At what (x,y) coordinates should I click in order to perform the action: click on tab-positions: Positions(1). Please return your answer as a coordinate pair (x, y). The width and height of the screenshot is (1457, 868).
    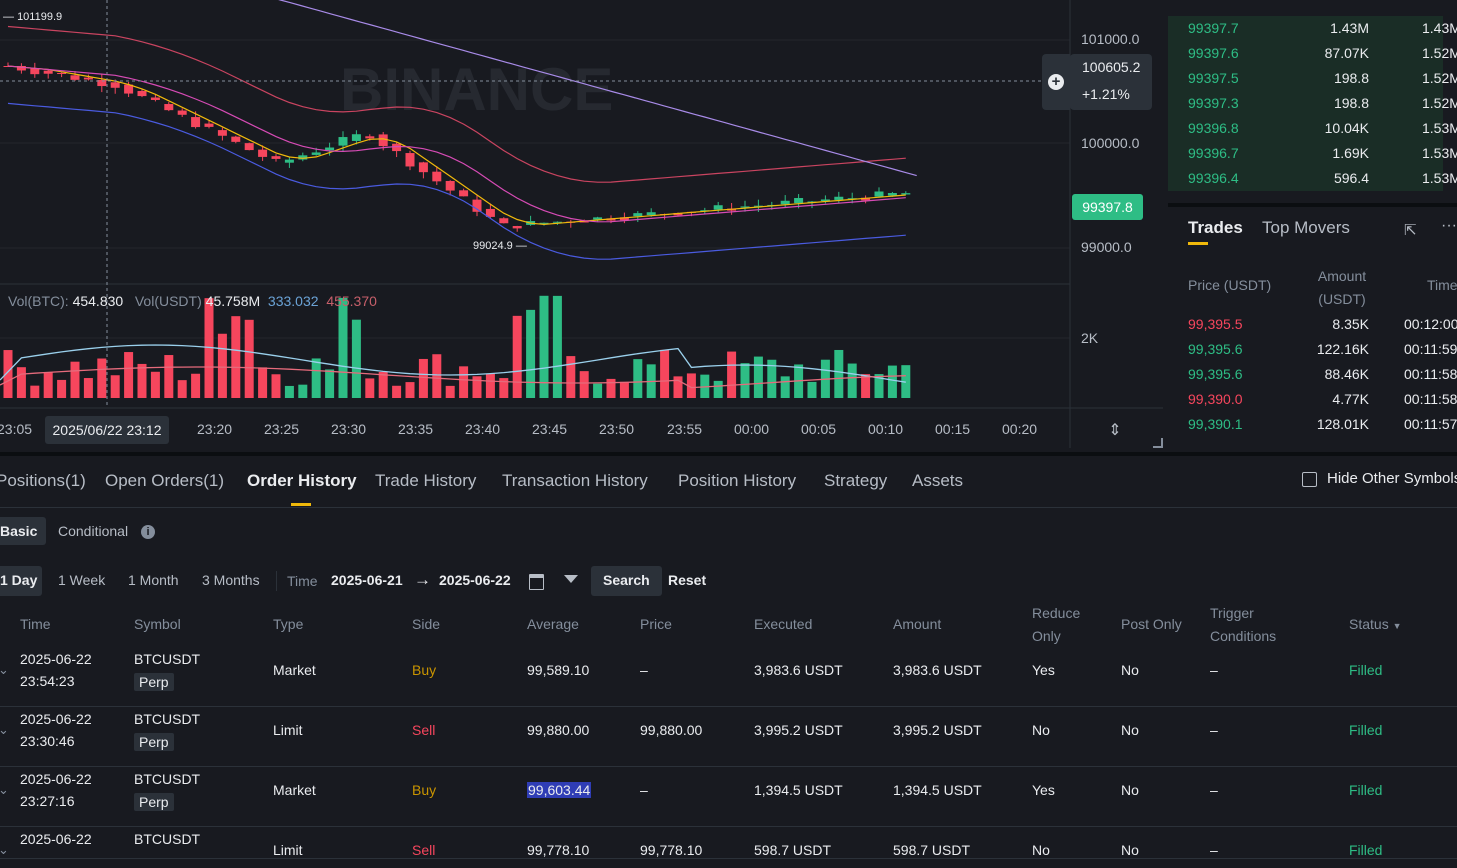
    Looking at the image, I should click on (43, 480).